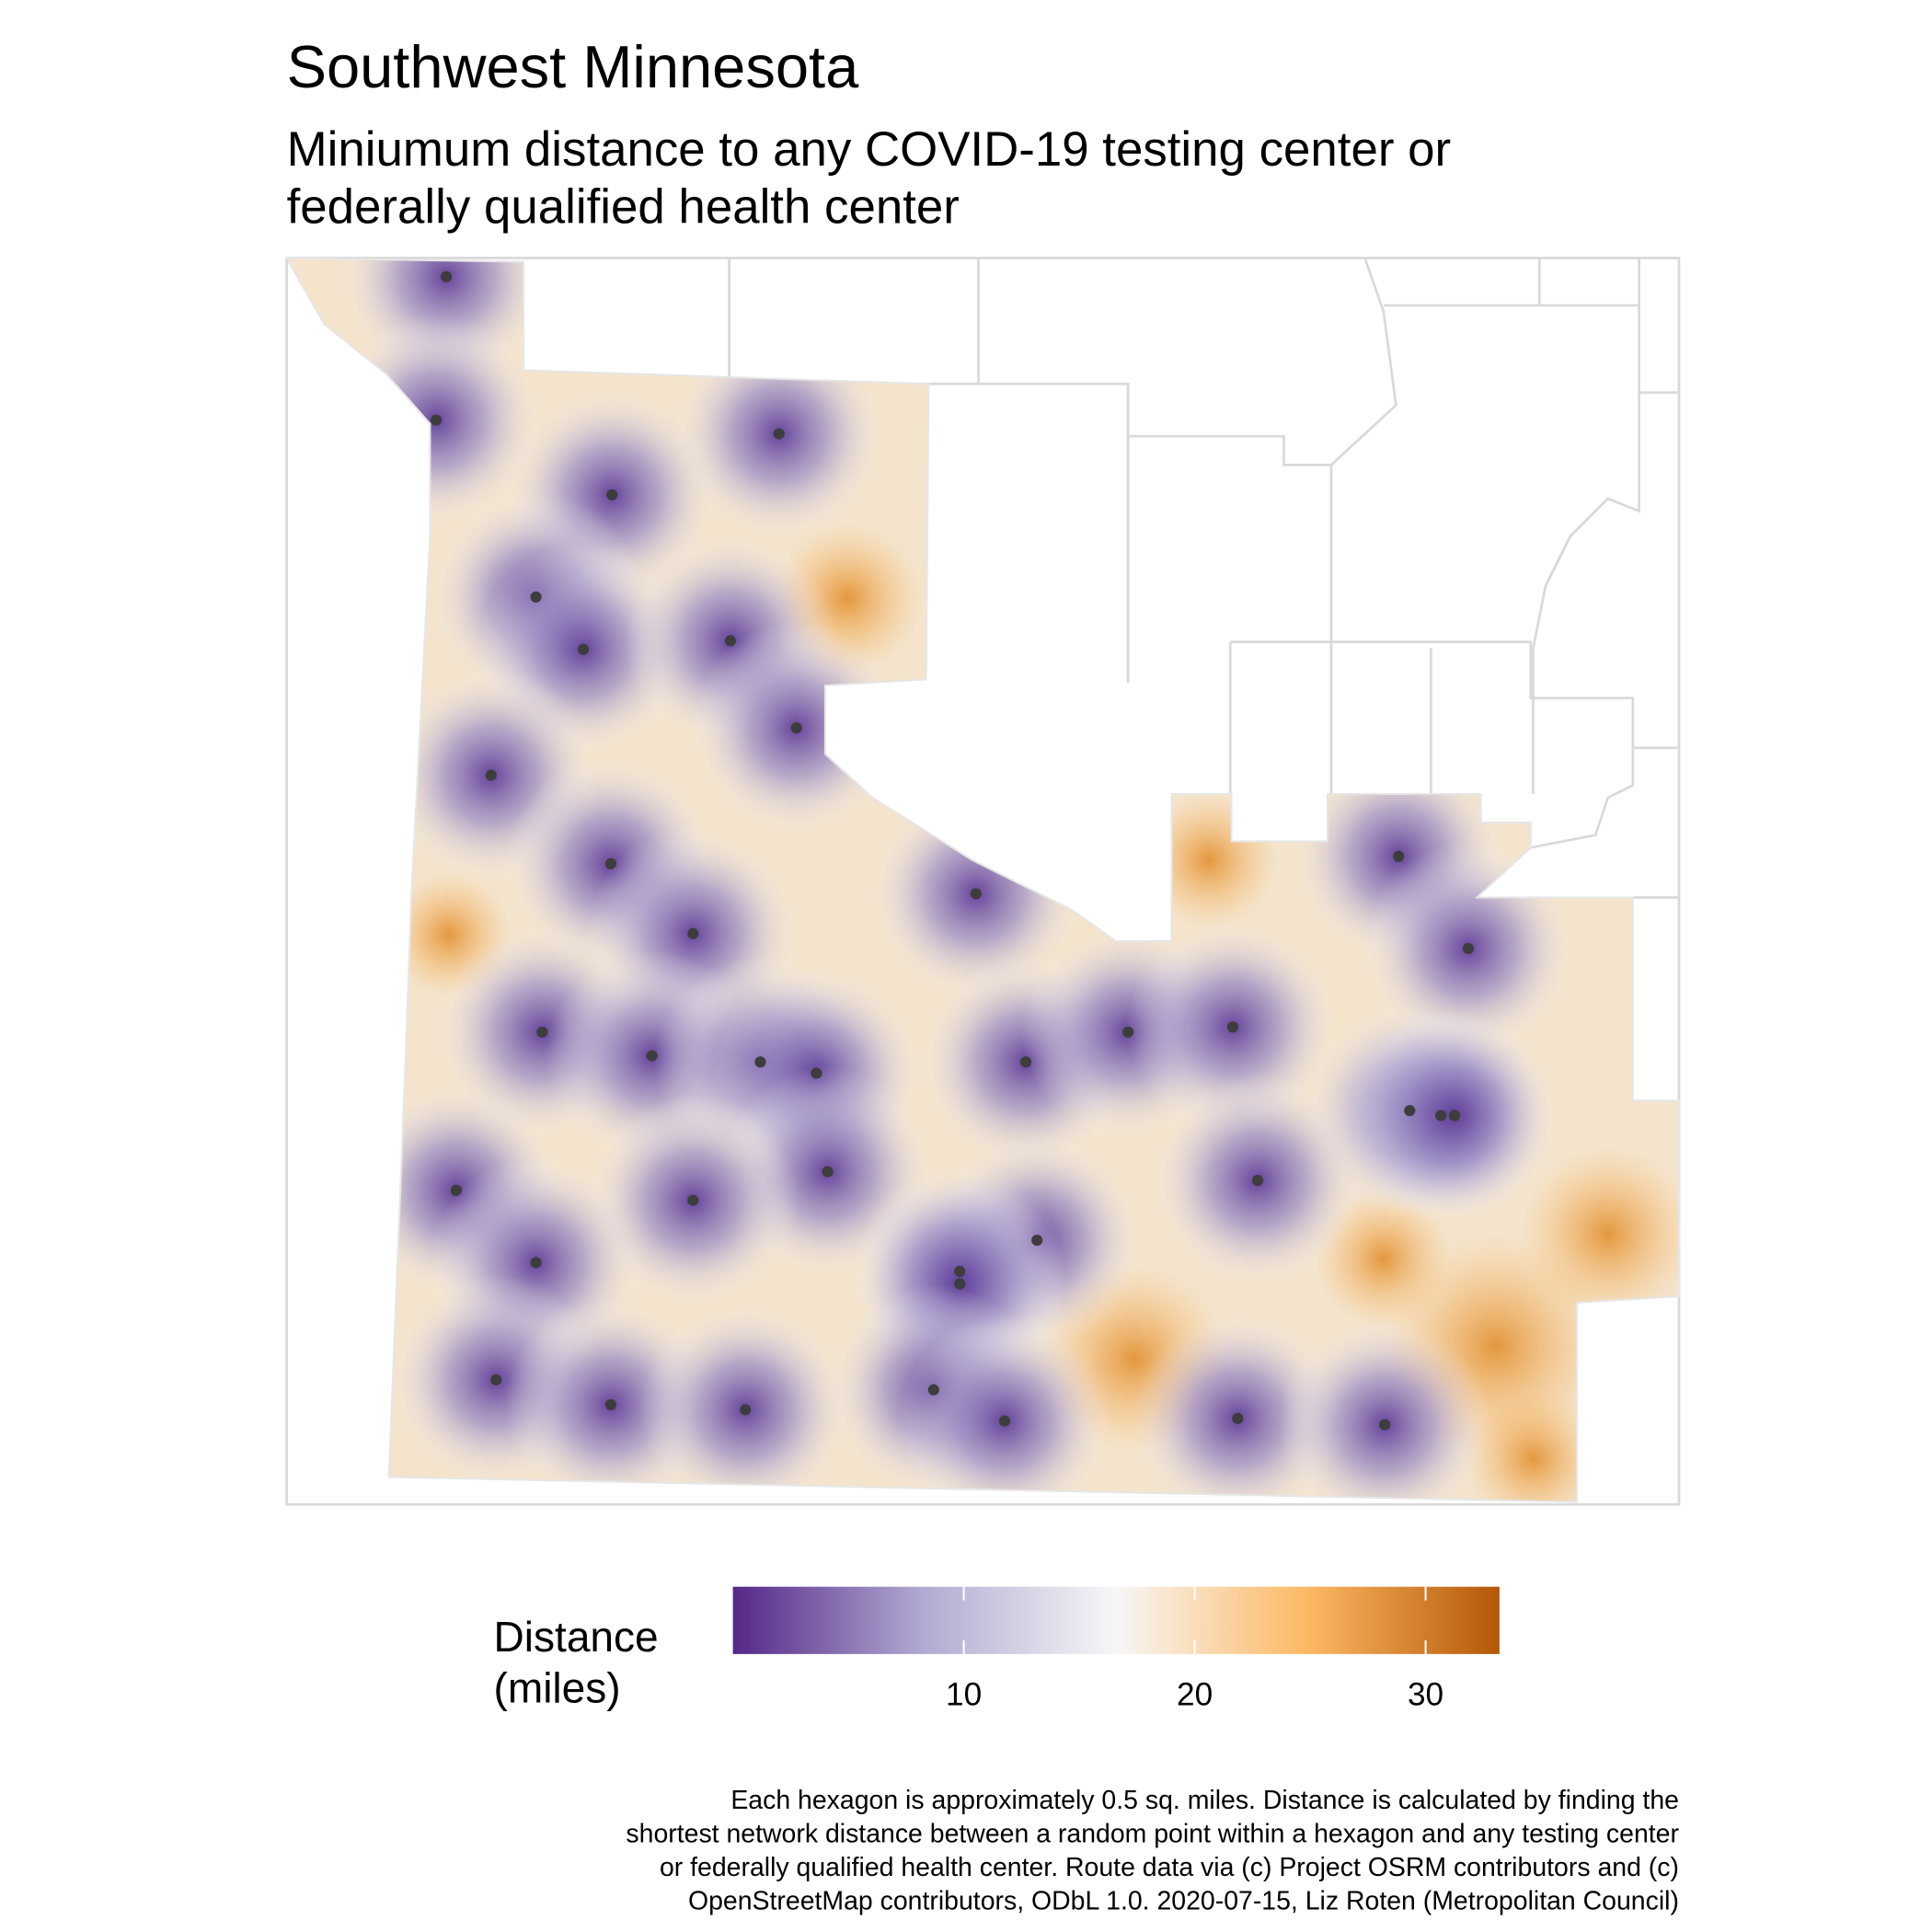 This screenshot has width=1932, height=1932. What do you see at coordinates (1425, 1694) in the screenshot?
I see `legend-tick-label: 30` at bounding box center [1425, 1694].